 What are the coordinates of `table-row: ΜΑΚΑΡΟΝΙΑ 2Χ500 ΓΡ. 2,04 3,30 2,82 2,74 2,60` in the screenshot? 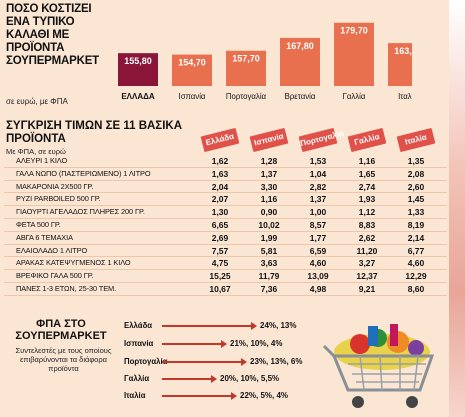 It's located at (225, 187).